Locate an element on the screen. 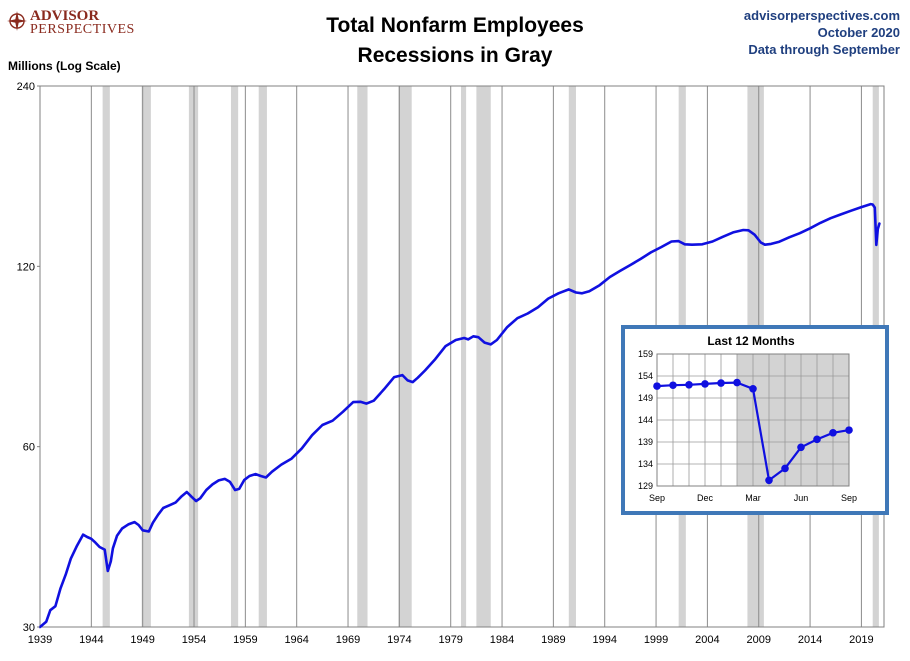 The width and height of the screenshot is (910, 661). x-tick-label: 1949 is located at coordinates (142, 640).